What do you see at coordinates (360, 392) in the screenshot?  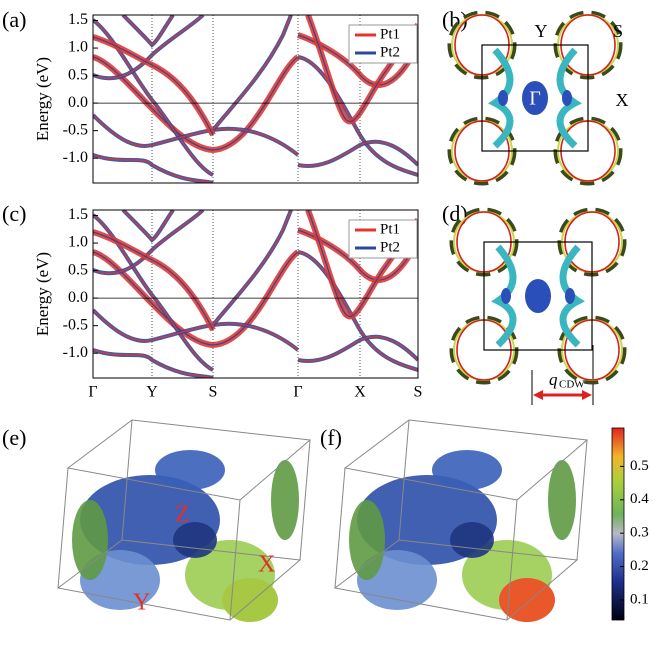 I see `x-tick-label: X` at bounding box center [360, 392].